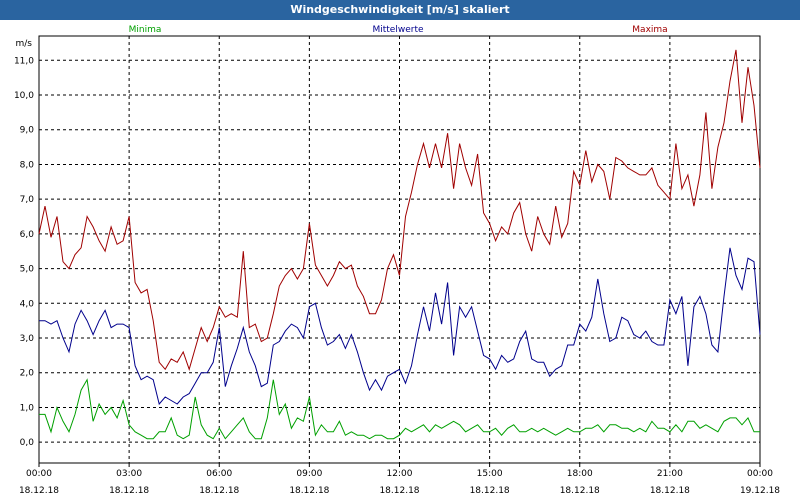 This screenshot has width=800, height=500. What do you see at coordinates (649, 30) in the screenshot?
I see `legend-maxima: Maxima` at bounding box center [649, 30].